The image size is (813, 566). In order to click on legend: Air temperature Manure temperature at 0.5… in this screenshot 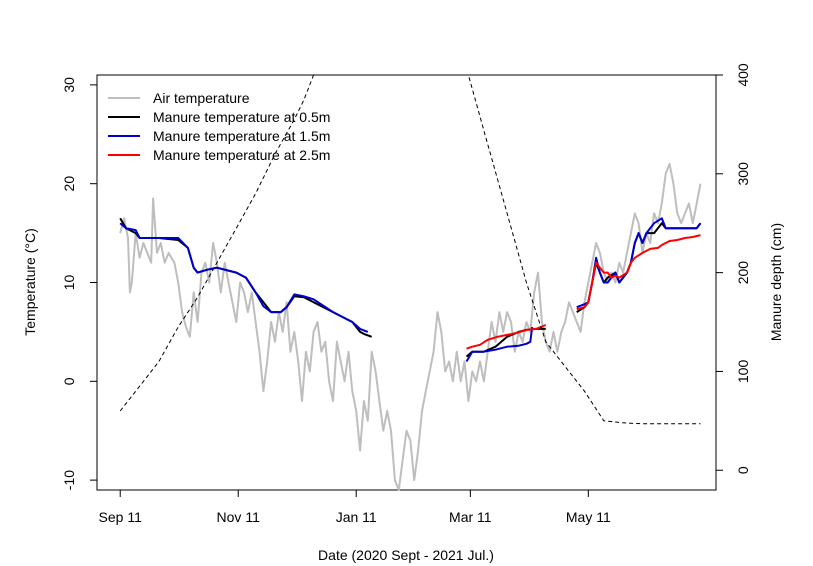, I will do `click(219, 126)`.